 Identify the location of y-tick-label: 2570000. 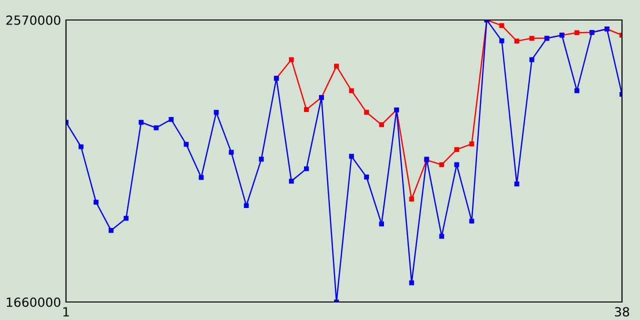
(33, 20).